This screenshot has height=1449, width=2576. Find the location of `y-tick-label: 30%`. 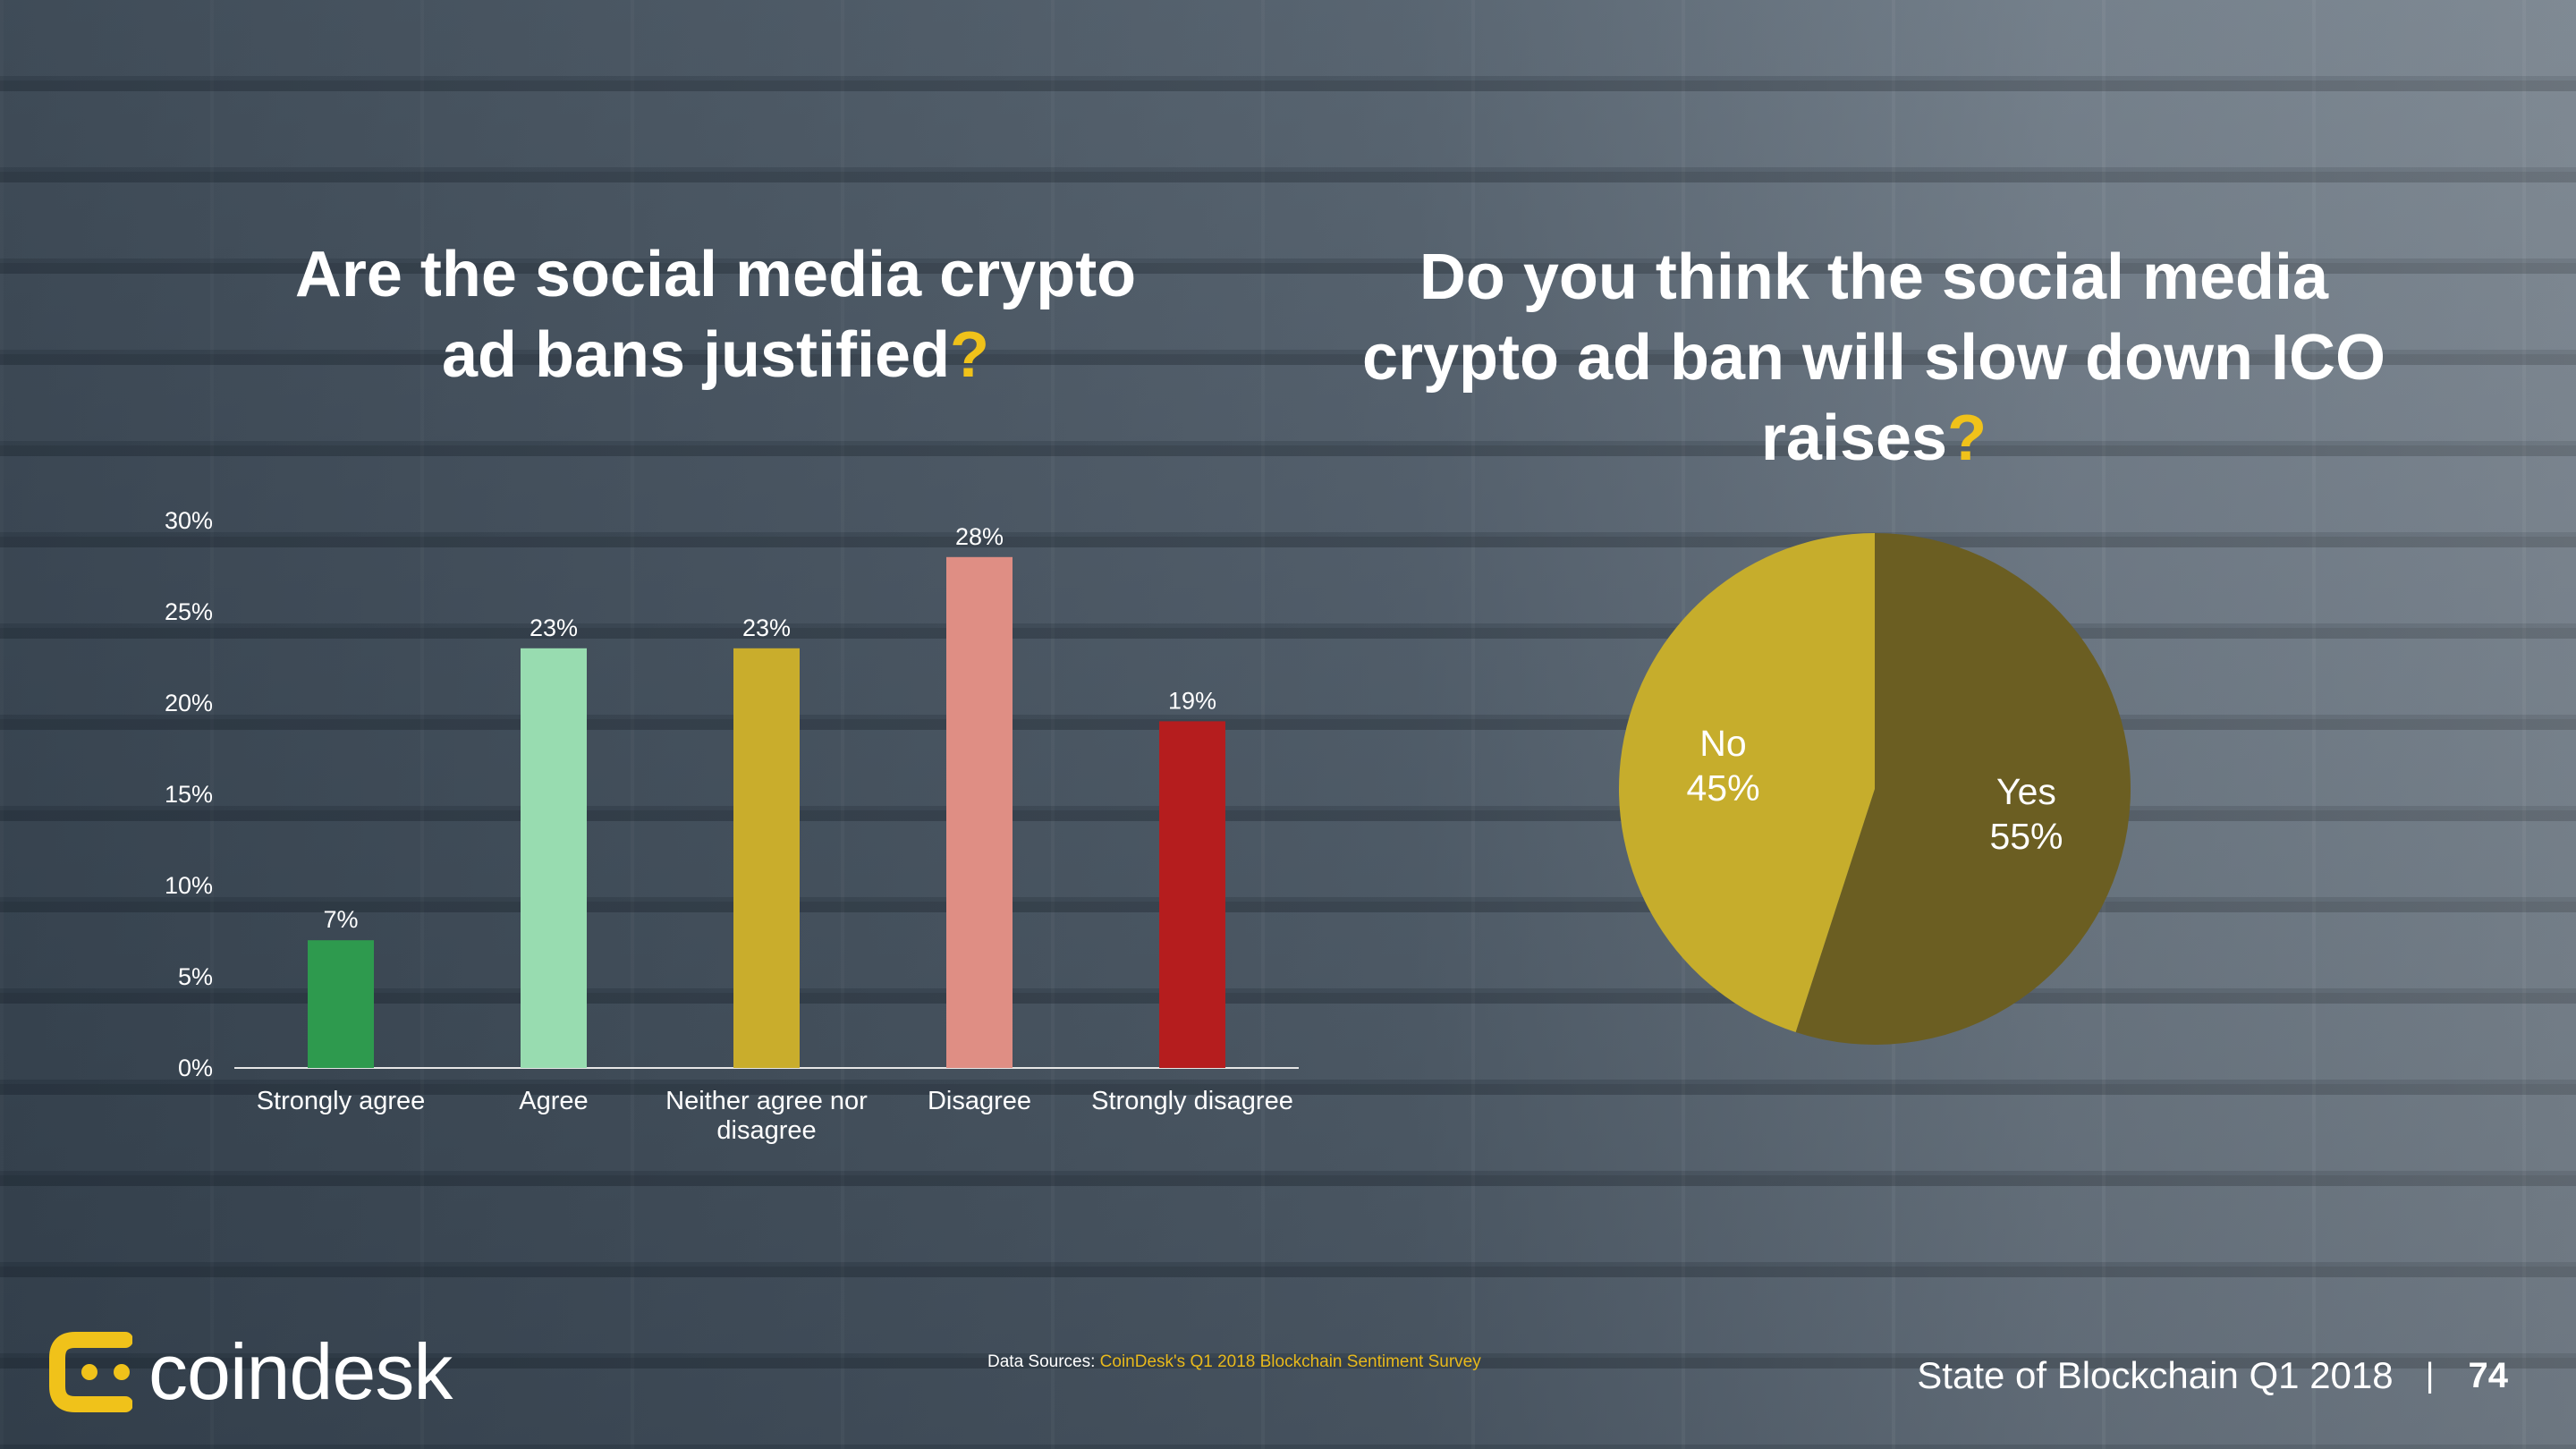

y-tick-label: 30% is located at coordinates (189, 520).